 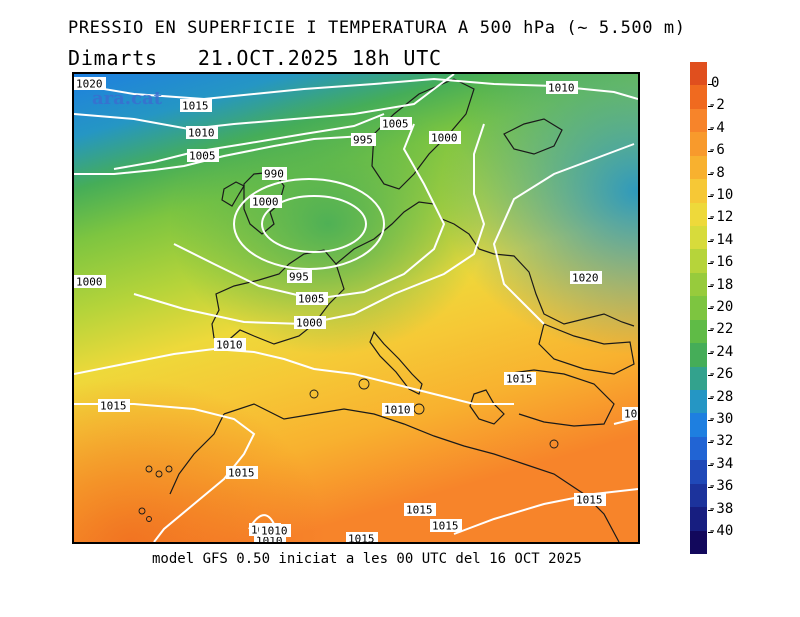 I want to click on isobar-label: 1005, so click(x=395, y=124).